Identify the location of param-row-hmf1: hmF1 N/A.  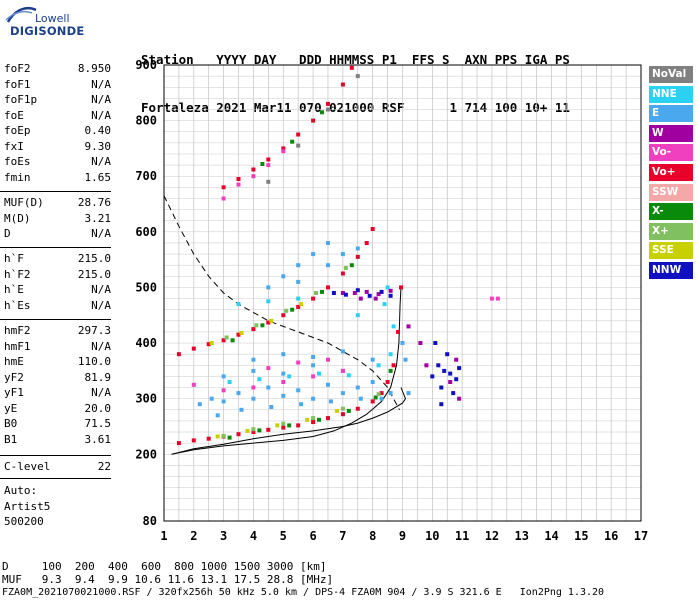
(57, 347).